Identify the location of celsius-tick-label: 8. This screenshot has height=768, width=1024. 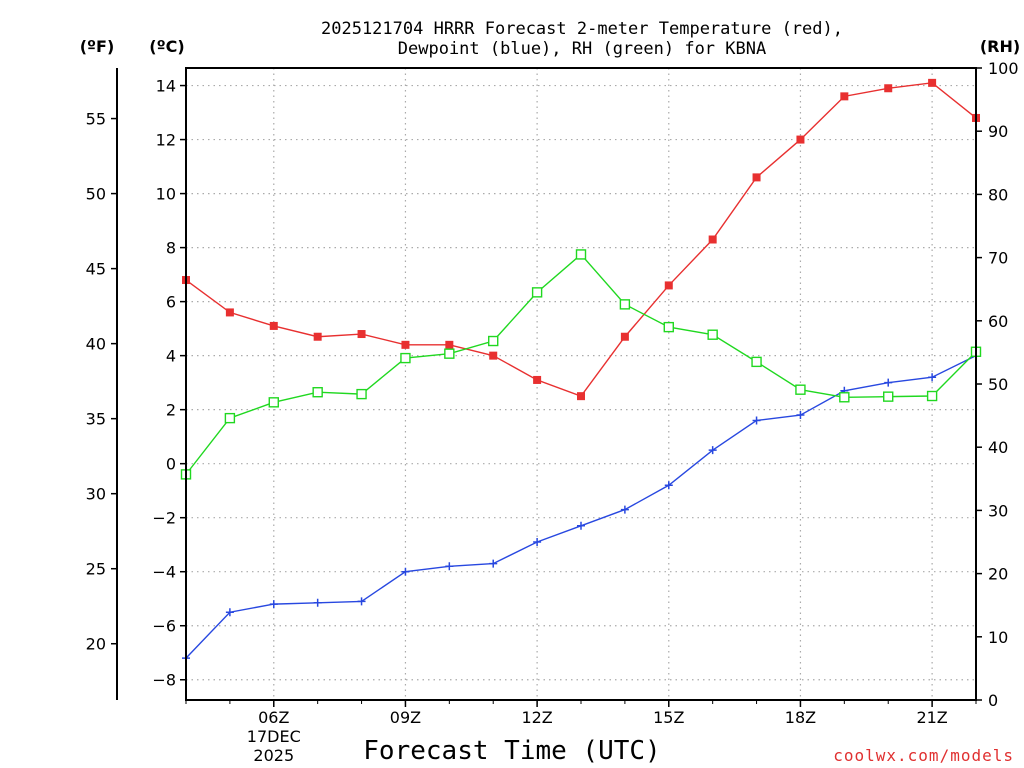
(171, 248).